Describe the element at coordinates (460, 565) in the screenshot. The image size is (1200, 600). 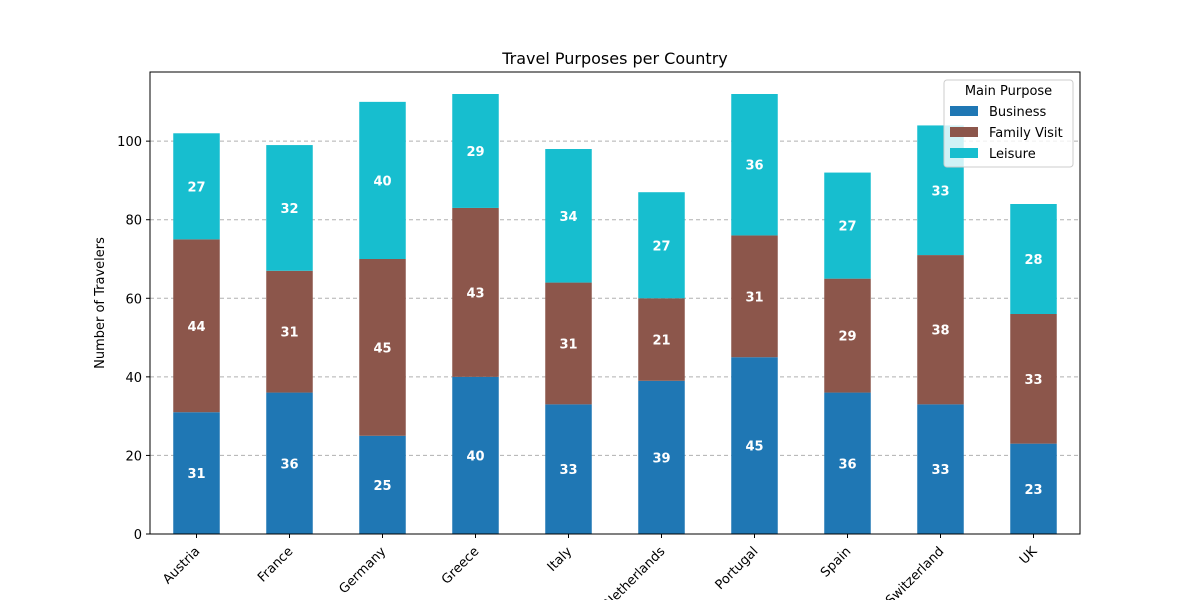
I see `x-tick-label: Greece` at that location.